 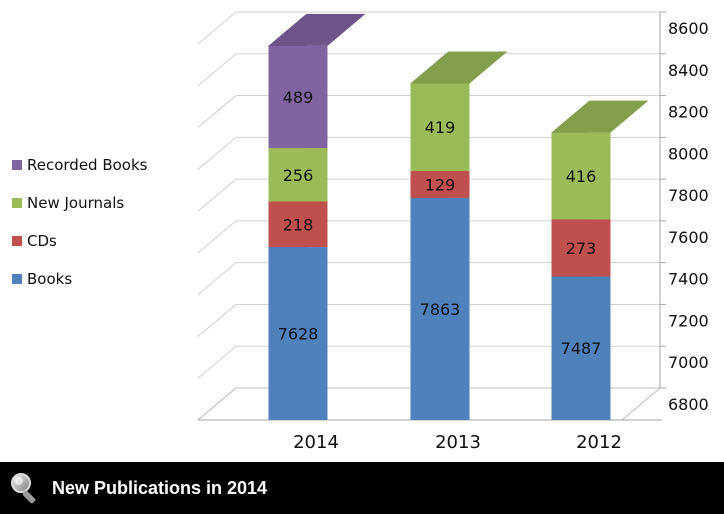 I want to click on bar-recorded-books-2014, so click(x=298, y=97).